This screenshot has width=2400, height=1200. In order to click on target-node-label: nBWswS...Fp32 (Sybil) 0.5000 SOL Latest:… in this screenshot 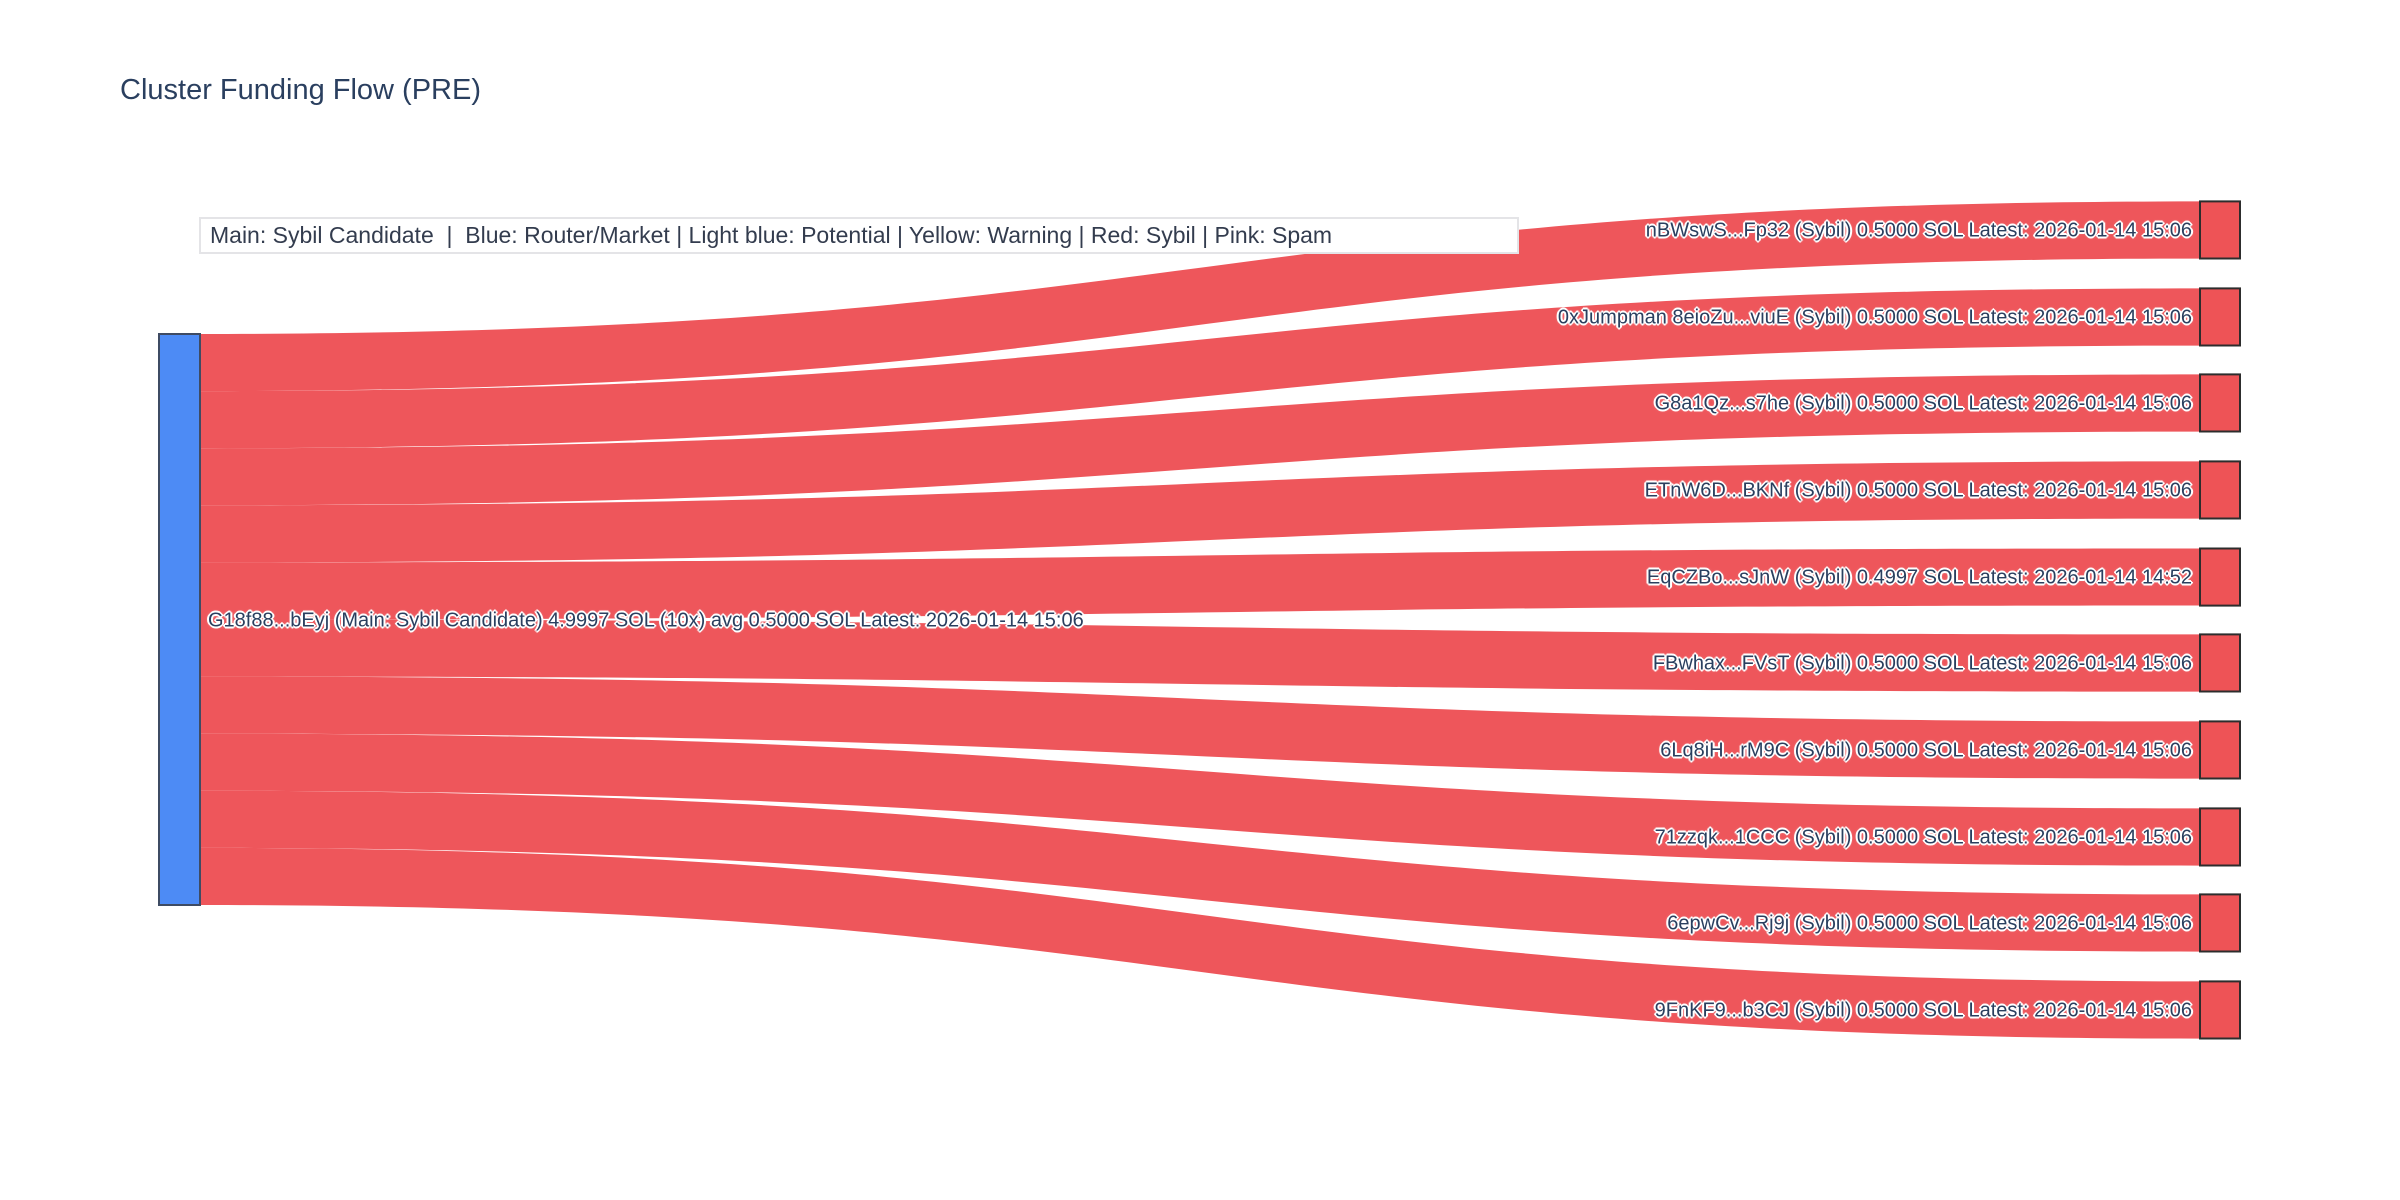, I will do `click(1918, 230)`.